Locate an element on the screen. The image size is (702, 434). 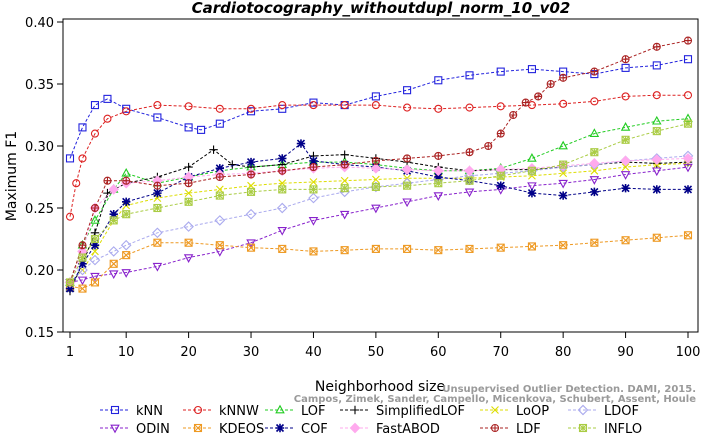
x-tick-label: 80 is located at coordinates (563, 352).